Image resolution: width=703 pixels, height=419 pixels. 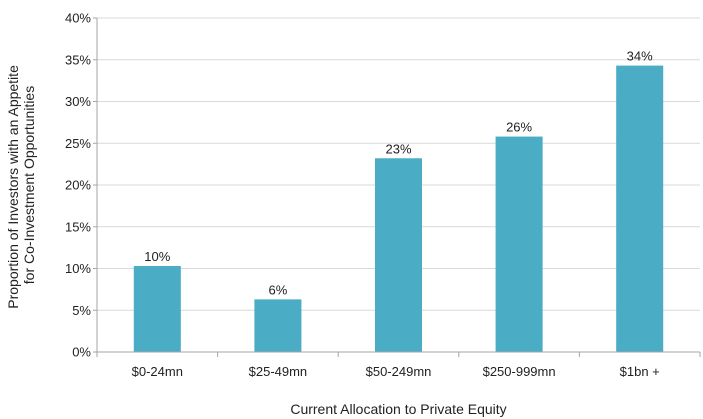 I want to click on y-tick-label: 15%, so click(x=78, y=226).